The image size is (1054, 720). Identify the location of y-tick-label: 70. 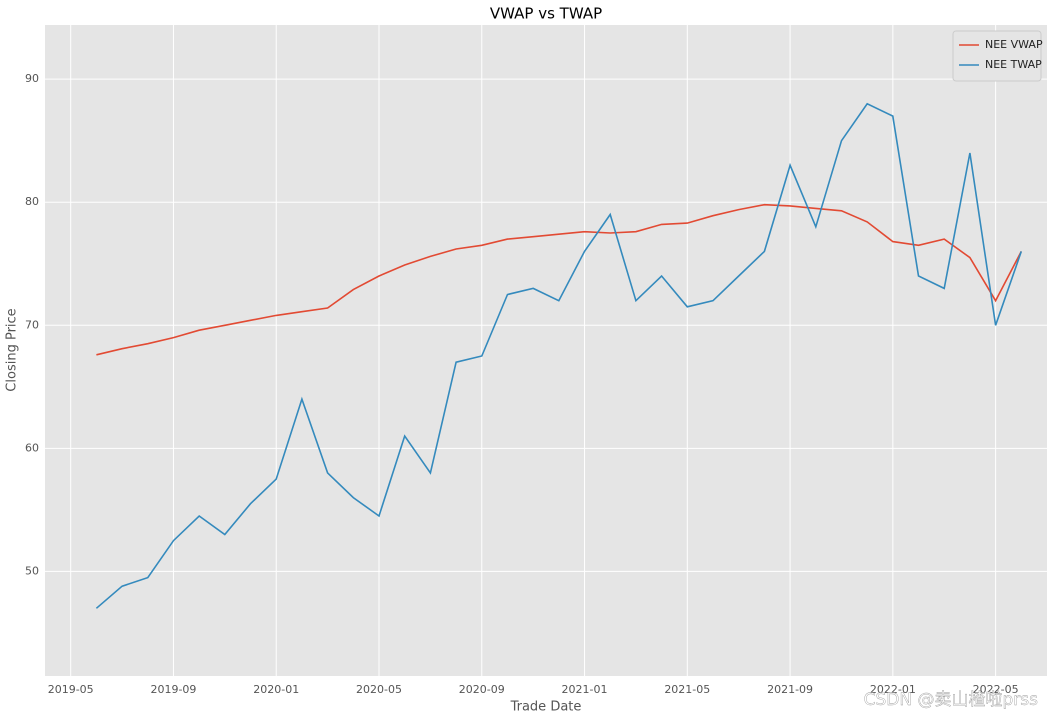
(32, 324).